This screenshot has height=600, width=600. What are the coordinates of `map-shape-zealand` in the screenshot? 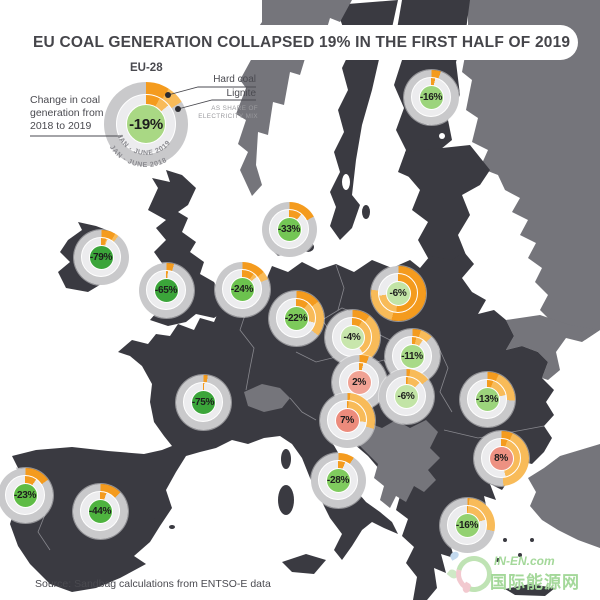 It's located at (308, 247).